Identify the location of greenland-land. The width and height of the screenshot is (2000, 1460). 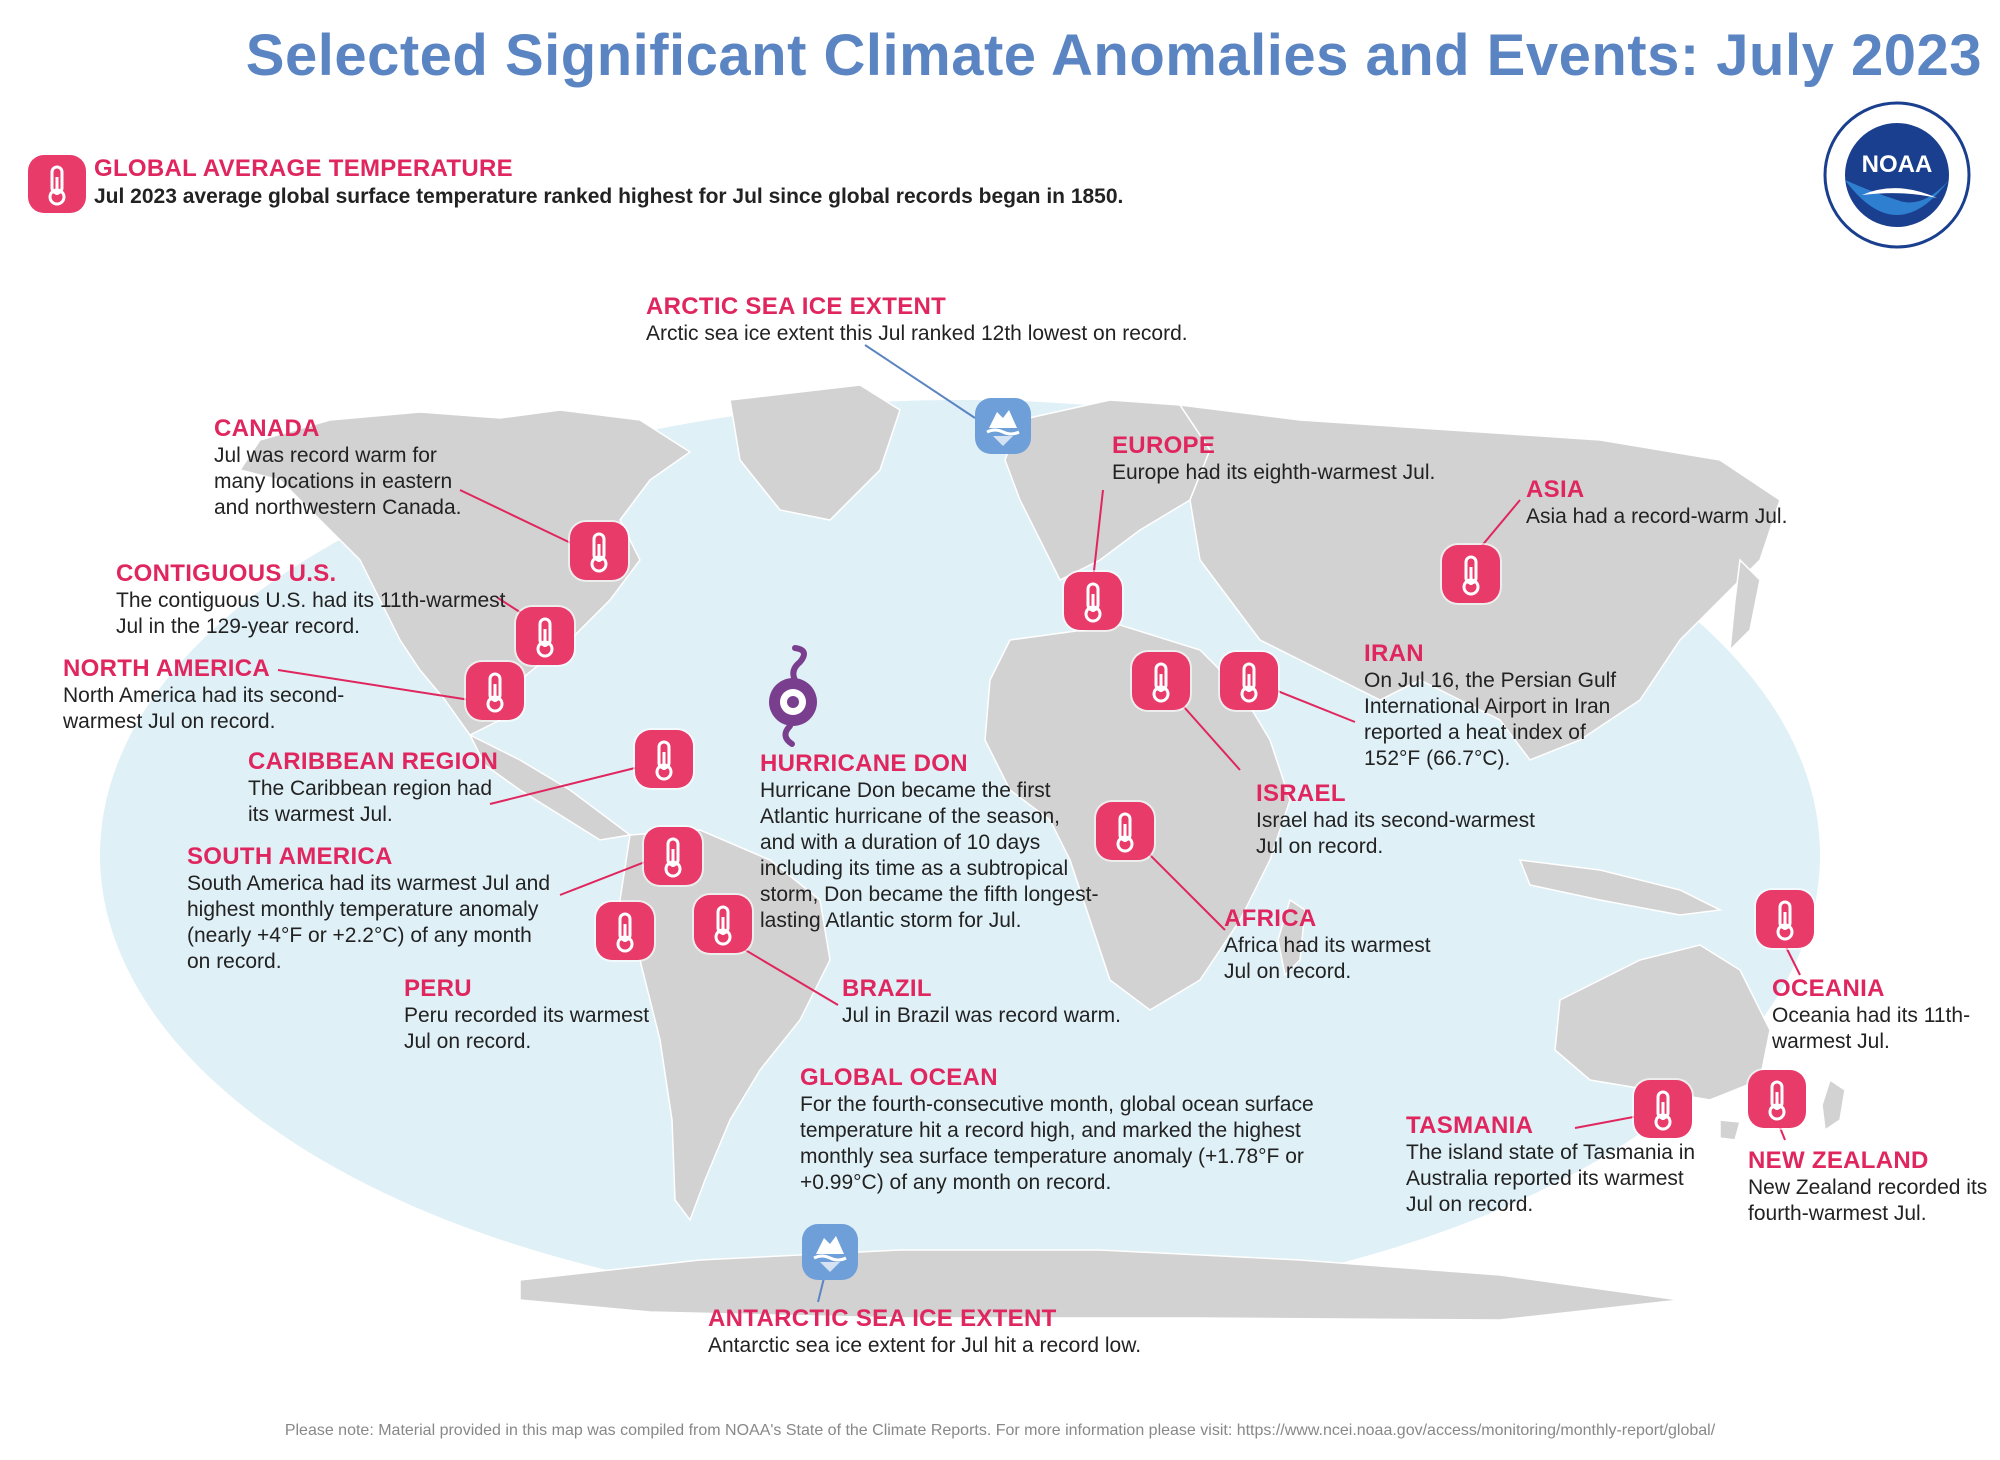
(815, 452).